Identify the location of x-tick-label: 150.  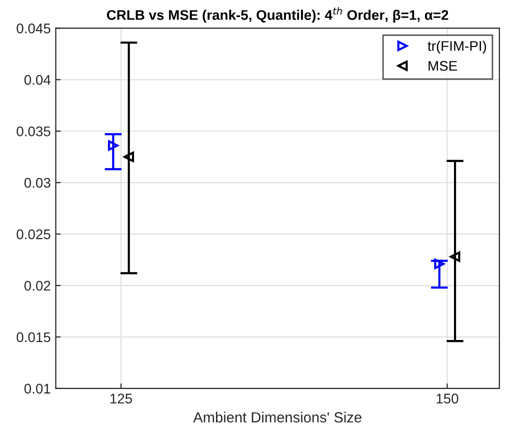
(447, 399).